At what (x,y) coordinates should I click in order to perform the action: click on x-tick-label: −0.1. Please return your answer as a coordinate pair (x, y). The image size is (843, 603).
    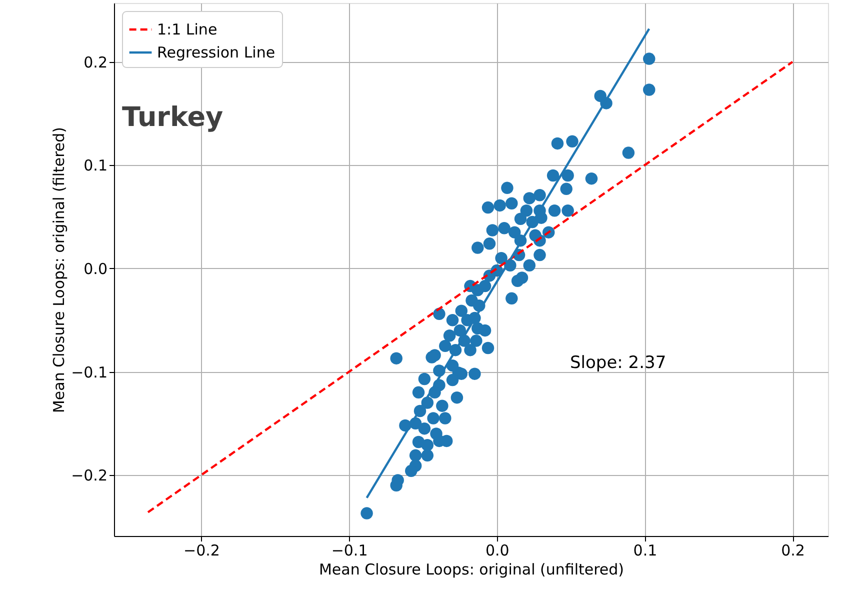
    Looking at the image, I should click on (349, 551).